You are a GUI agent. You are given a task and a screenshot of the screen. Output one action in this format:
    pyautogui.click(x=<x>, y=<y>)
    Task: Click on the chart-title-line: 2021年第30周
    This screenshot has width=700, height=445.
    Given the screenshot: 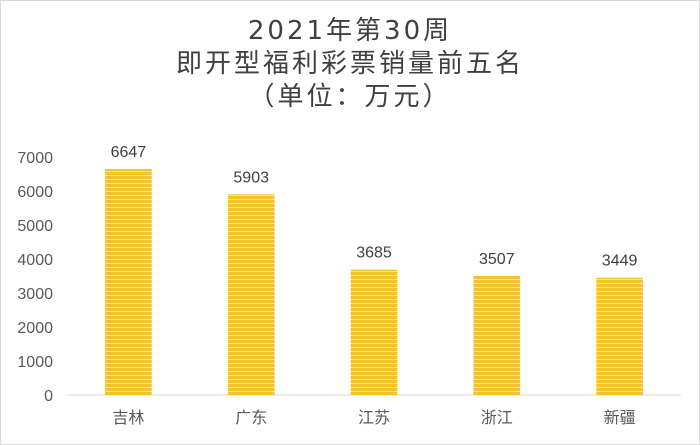 What is the action you would take?
    pyautogui.click(x=350, y=31)
    